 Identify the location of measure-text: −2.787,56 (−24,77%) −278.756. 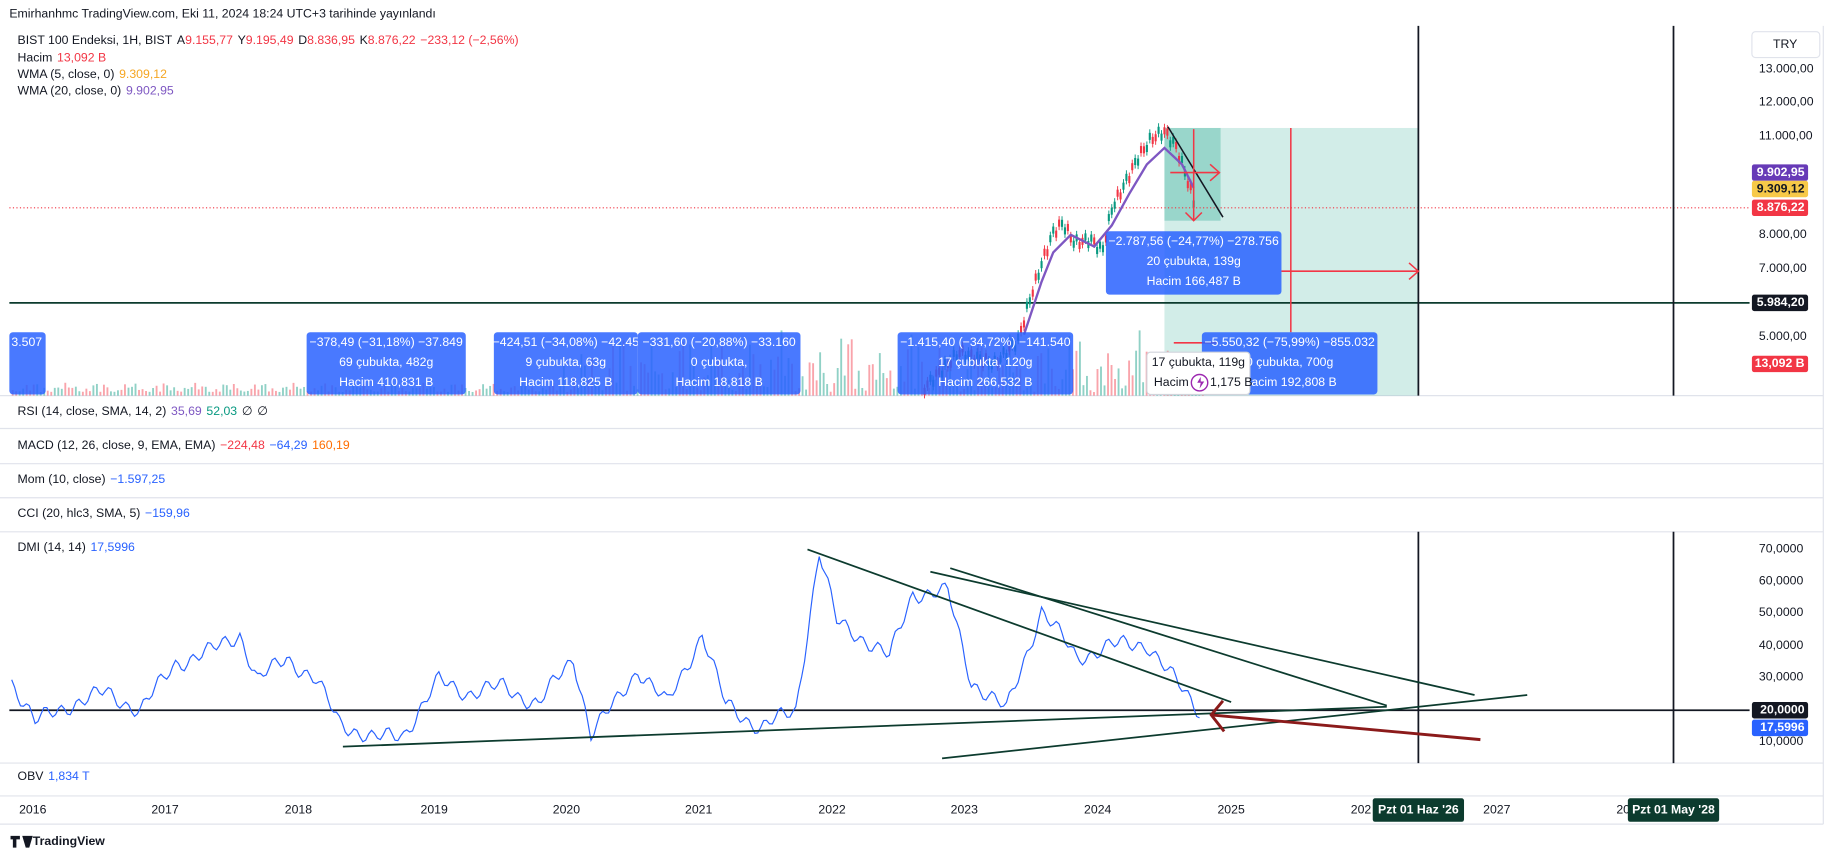
(1194, 241).